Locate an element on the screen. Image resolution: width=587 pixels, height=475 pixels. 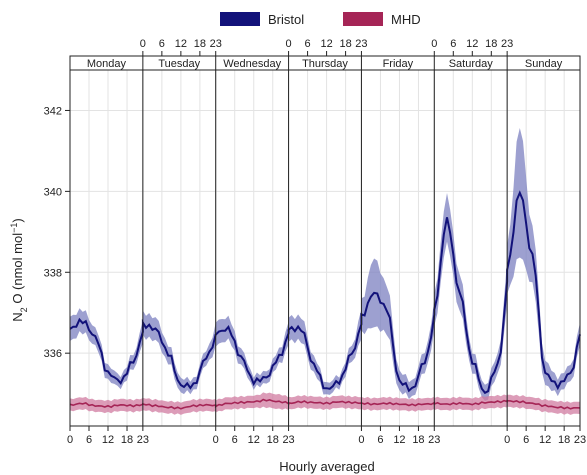
y-tick-label: 342 is located at coordinates (53, 111).